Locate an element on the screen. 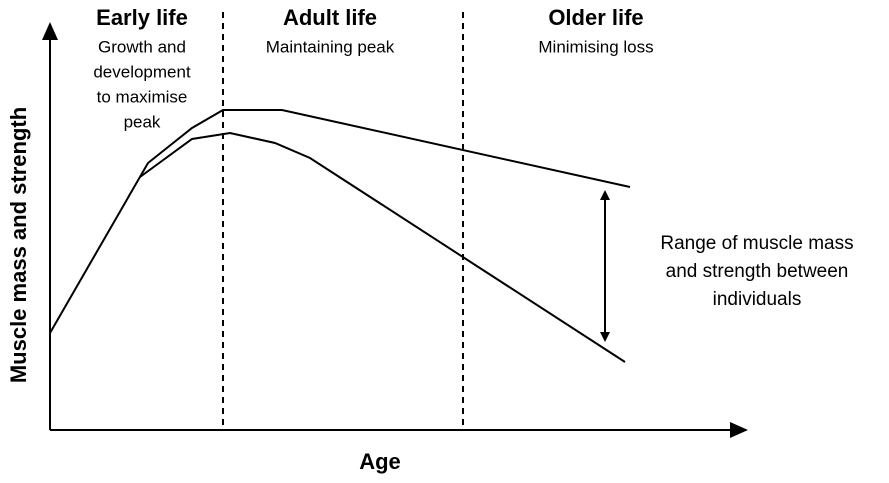  phase-subtitle: Maintaining peak is located at coordinates (330, 46).